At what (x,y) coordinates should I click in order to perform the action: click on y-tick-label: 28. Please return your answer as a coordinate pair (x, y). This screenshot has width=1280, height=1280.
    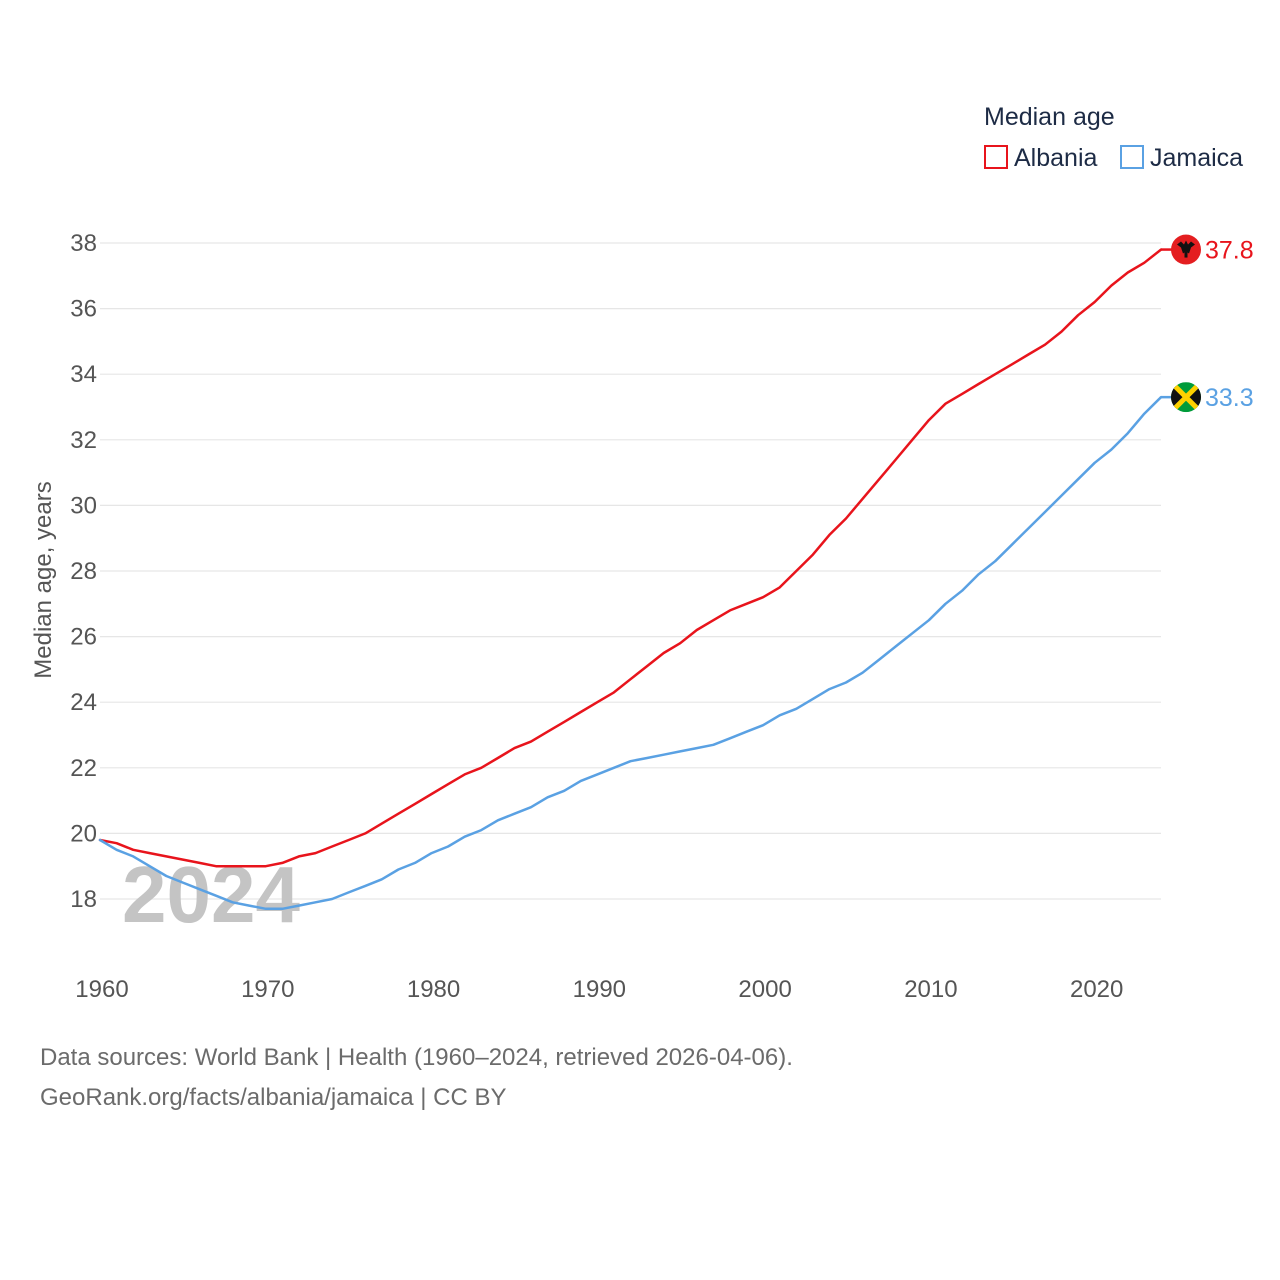
    Looking at the image, I should click on (83, 571).